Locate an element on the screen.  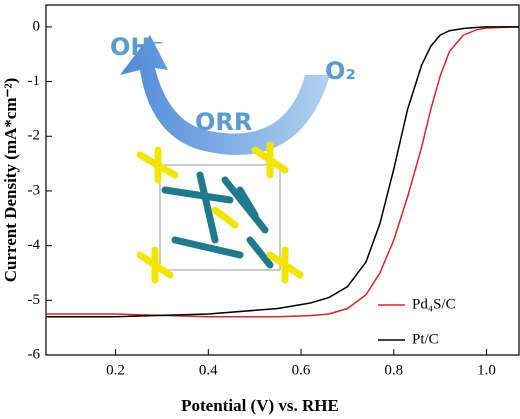
annotation: OH⁻ is located at coordinates (136, 47).